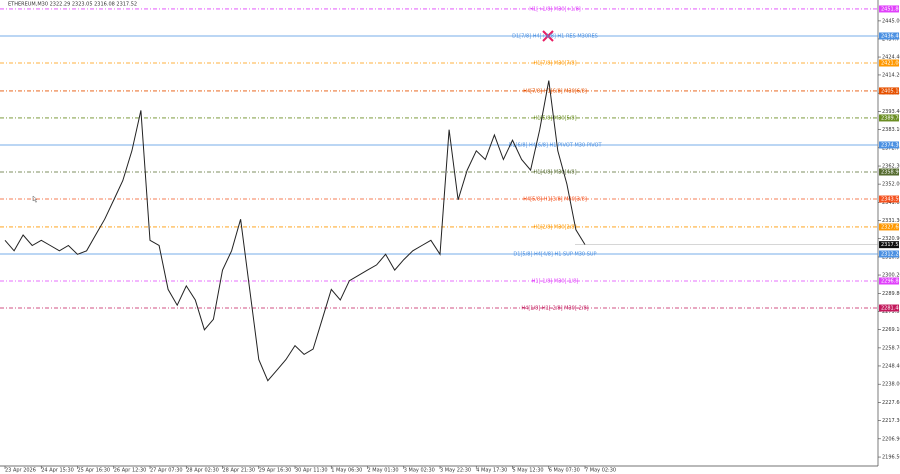 This screenshot has height=474, width=900. What do you see at coordinates (600, 471) in the screenshot?
I see `x-tick-label: 7 May 02:30` at bounding box center [600, 471].